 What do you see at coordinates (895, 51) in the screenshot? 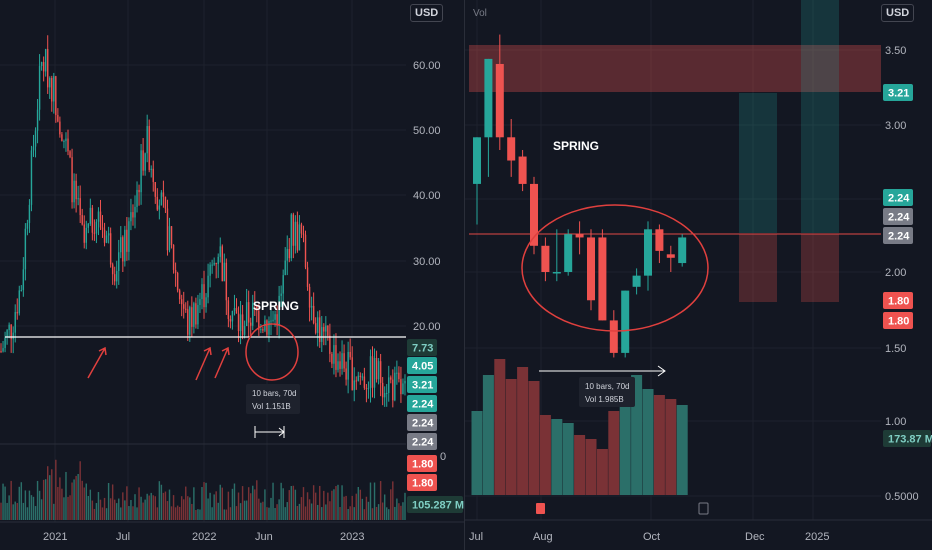
I see `right-y-tick-label: 3.50` at bounding box center [895, 51].